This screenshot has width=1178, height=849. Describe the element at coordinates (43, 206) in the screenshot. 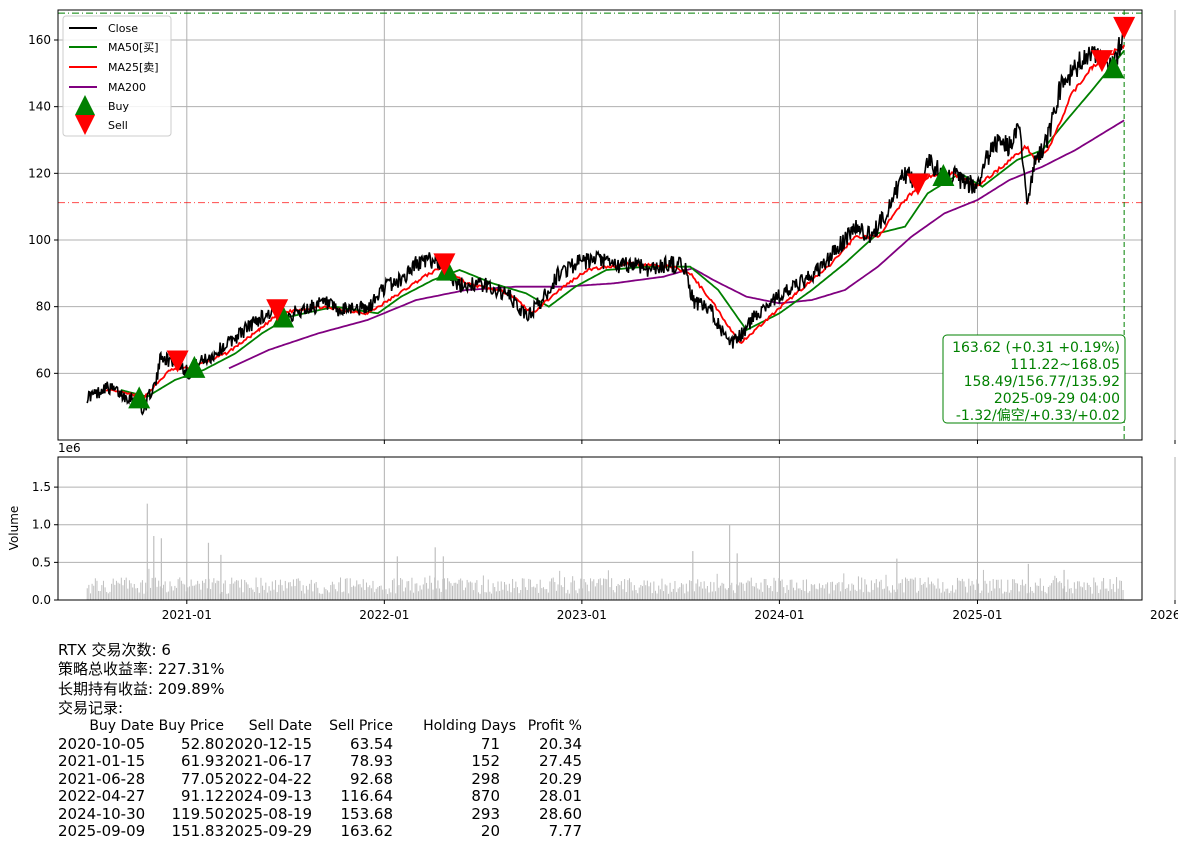

I see `price-y-ticks: 60 80 100 120 140 160` at that location.